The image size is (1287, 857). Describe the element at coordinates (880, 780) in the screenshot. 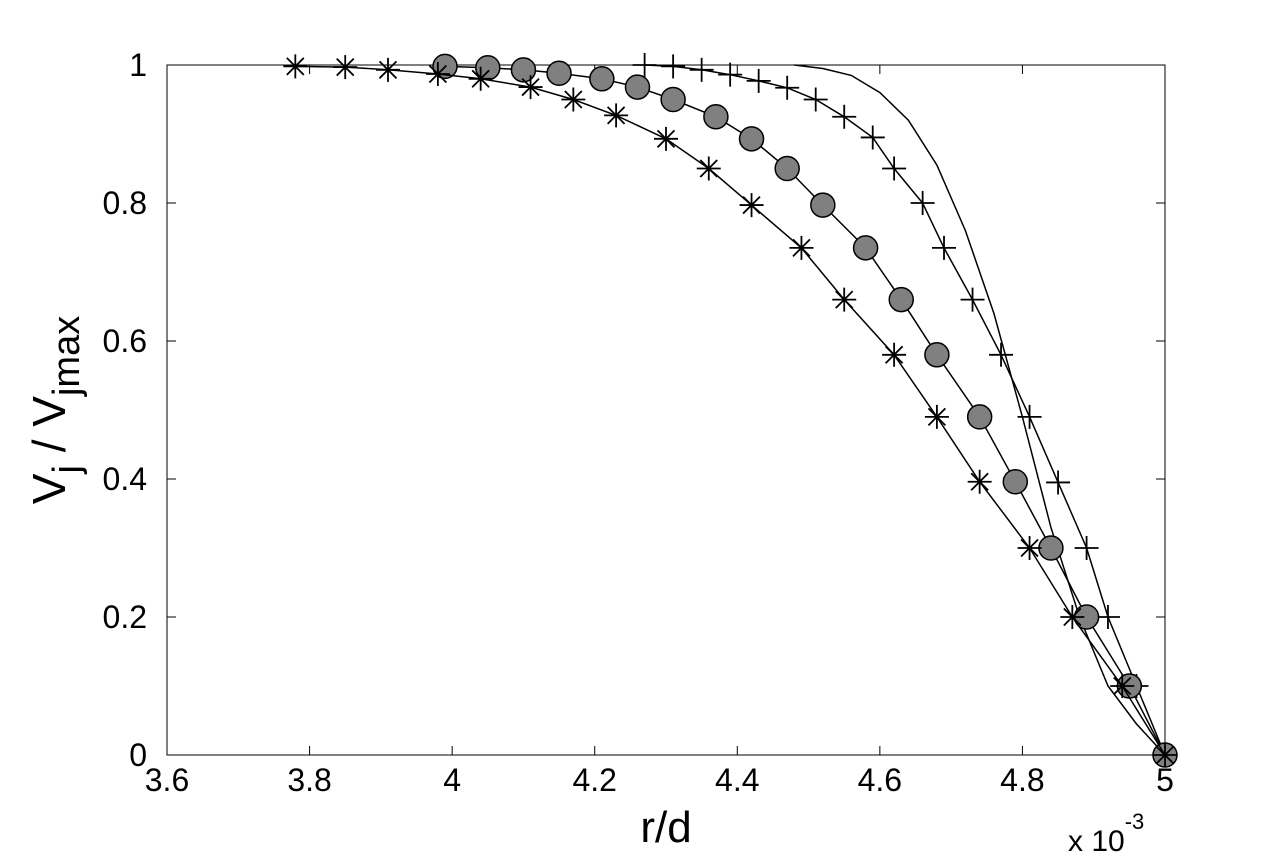

I see `x-tick-label: 4.6` at that location.